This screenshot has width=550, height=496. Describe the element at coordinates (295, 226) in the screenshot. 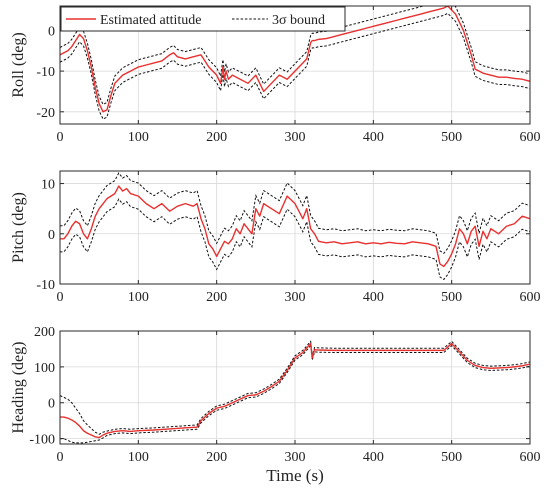

I see `estimate-line` at that location.